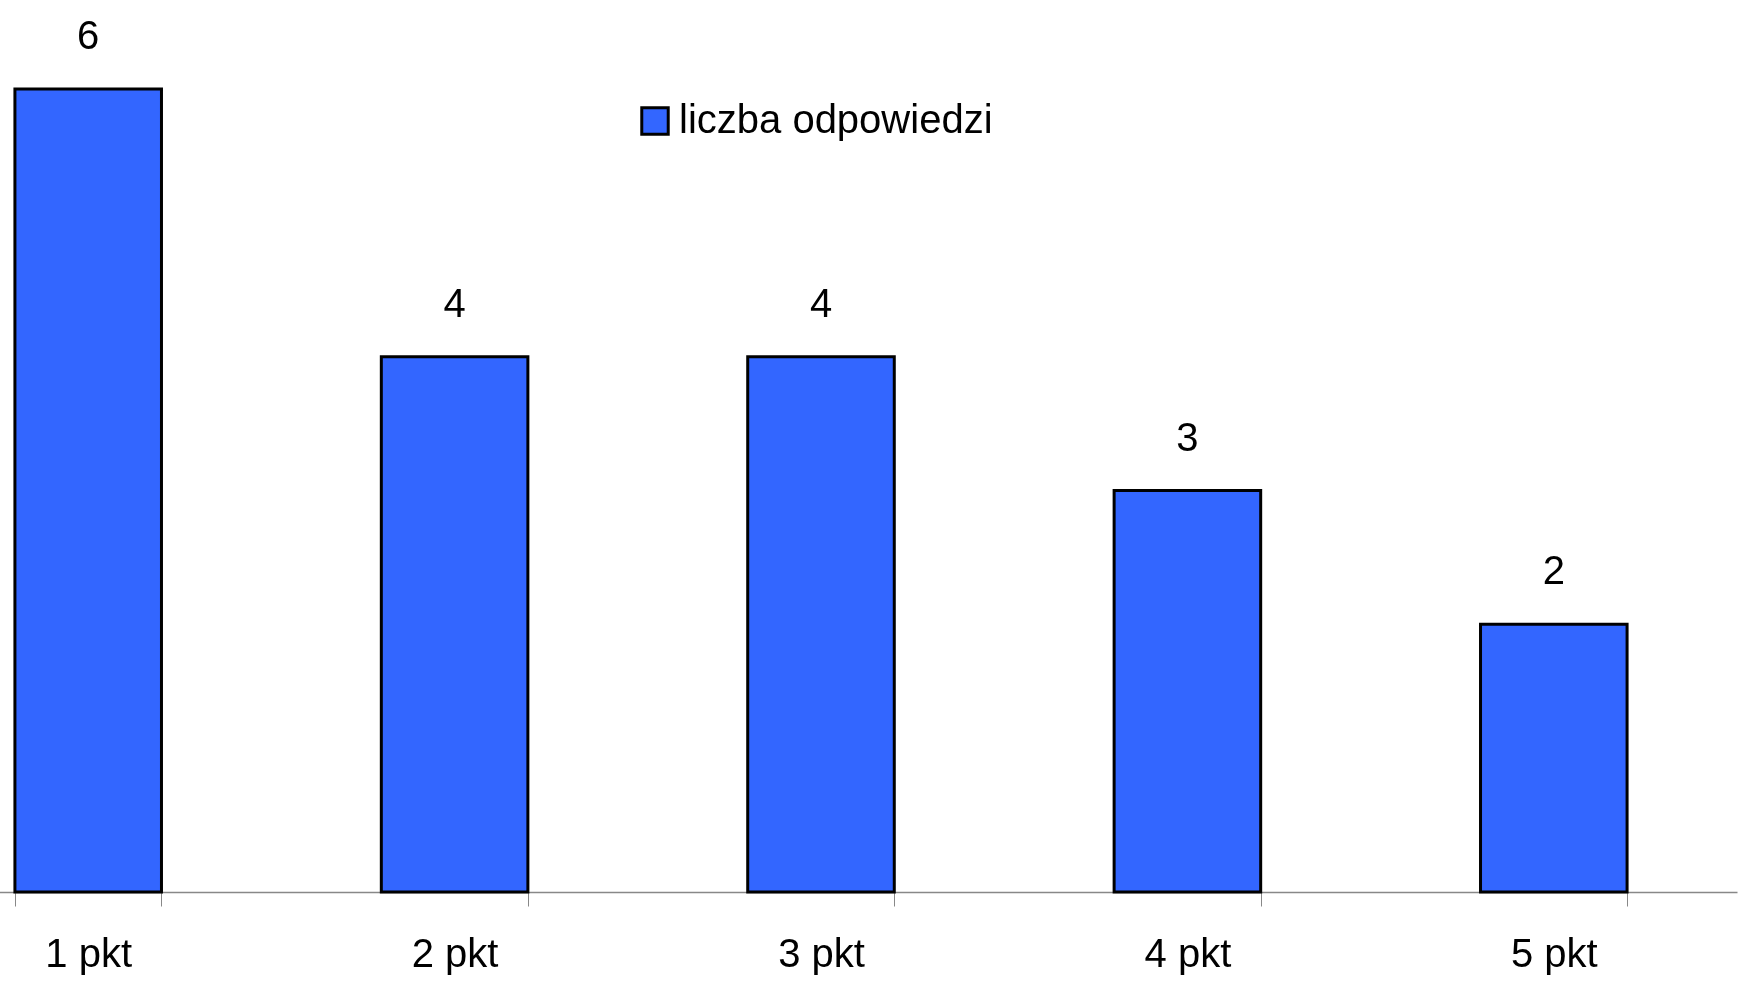  I want to click on x-tick-label: 3 pkt, so click(821, 952).